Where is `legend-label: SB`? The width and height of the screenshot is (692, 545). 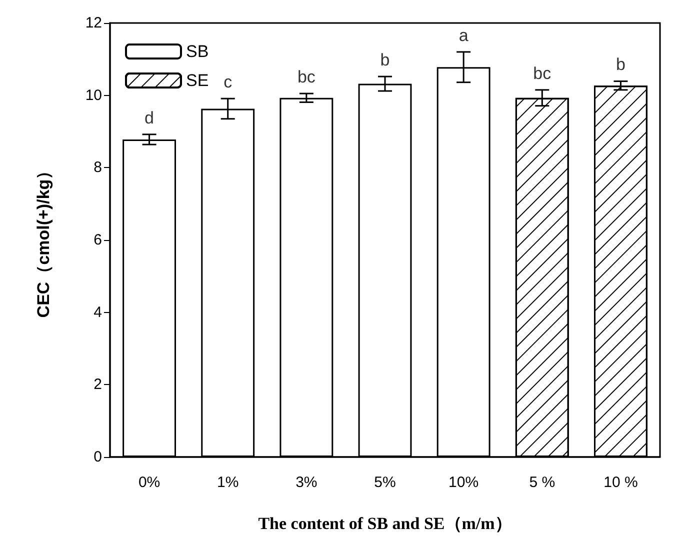 legend-label: SB is located at coordinates (197, 51).